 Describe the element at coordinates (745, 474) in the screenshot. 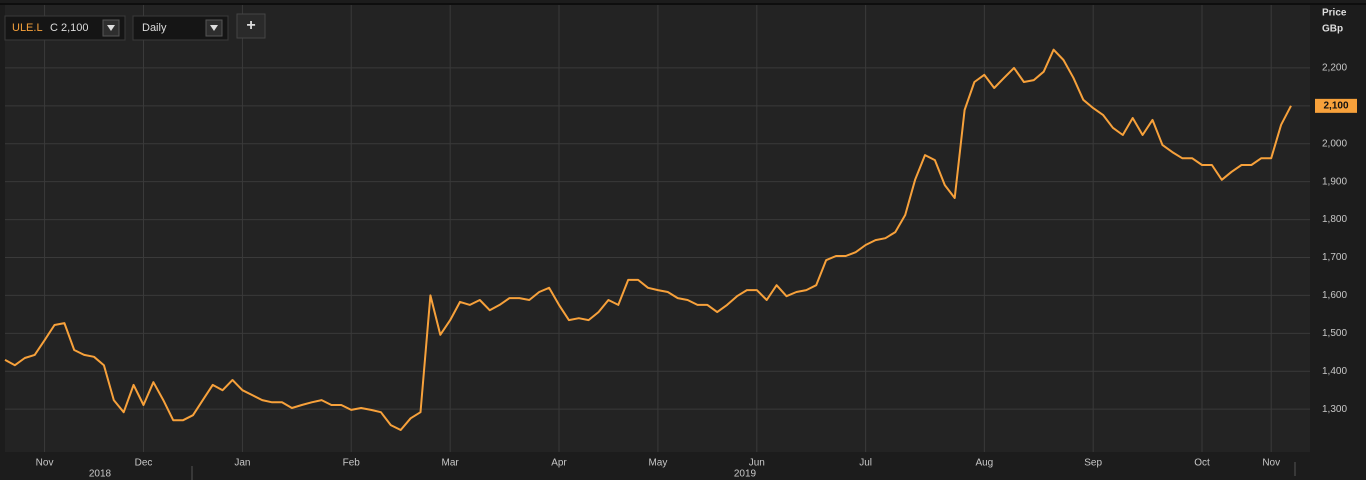

I see `year-label: 2019` at that location.